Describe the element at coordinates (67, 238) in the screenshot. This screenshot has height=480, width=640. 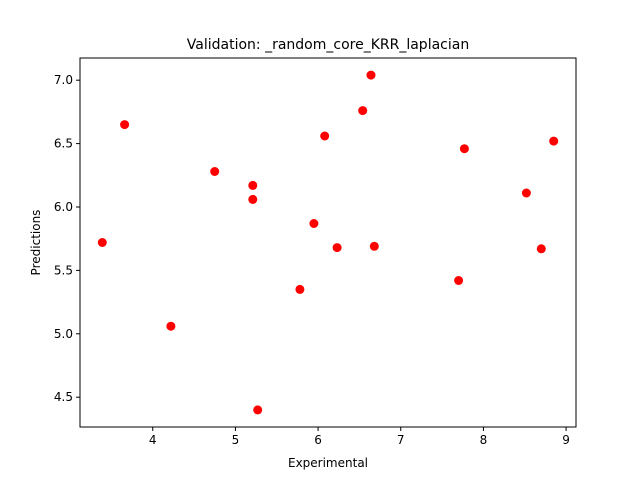
I see `y-axis-ticks: 4.5 5.0 5.5 6.0 6.5 7.0` at that location.